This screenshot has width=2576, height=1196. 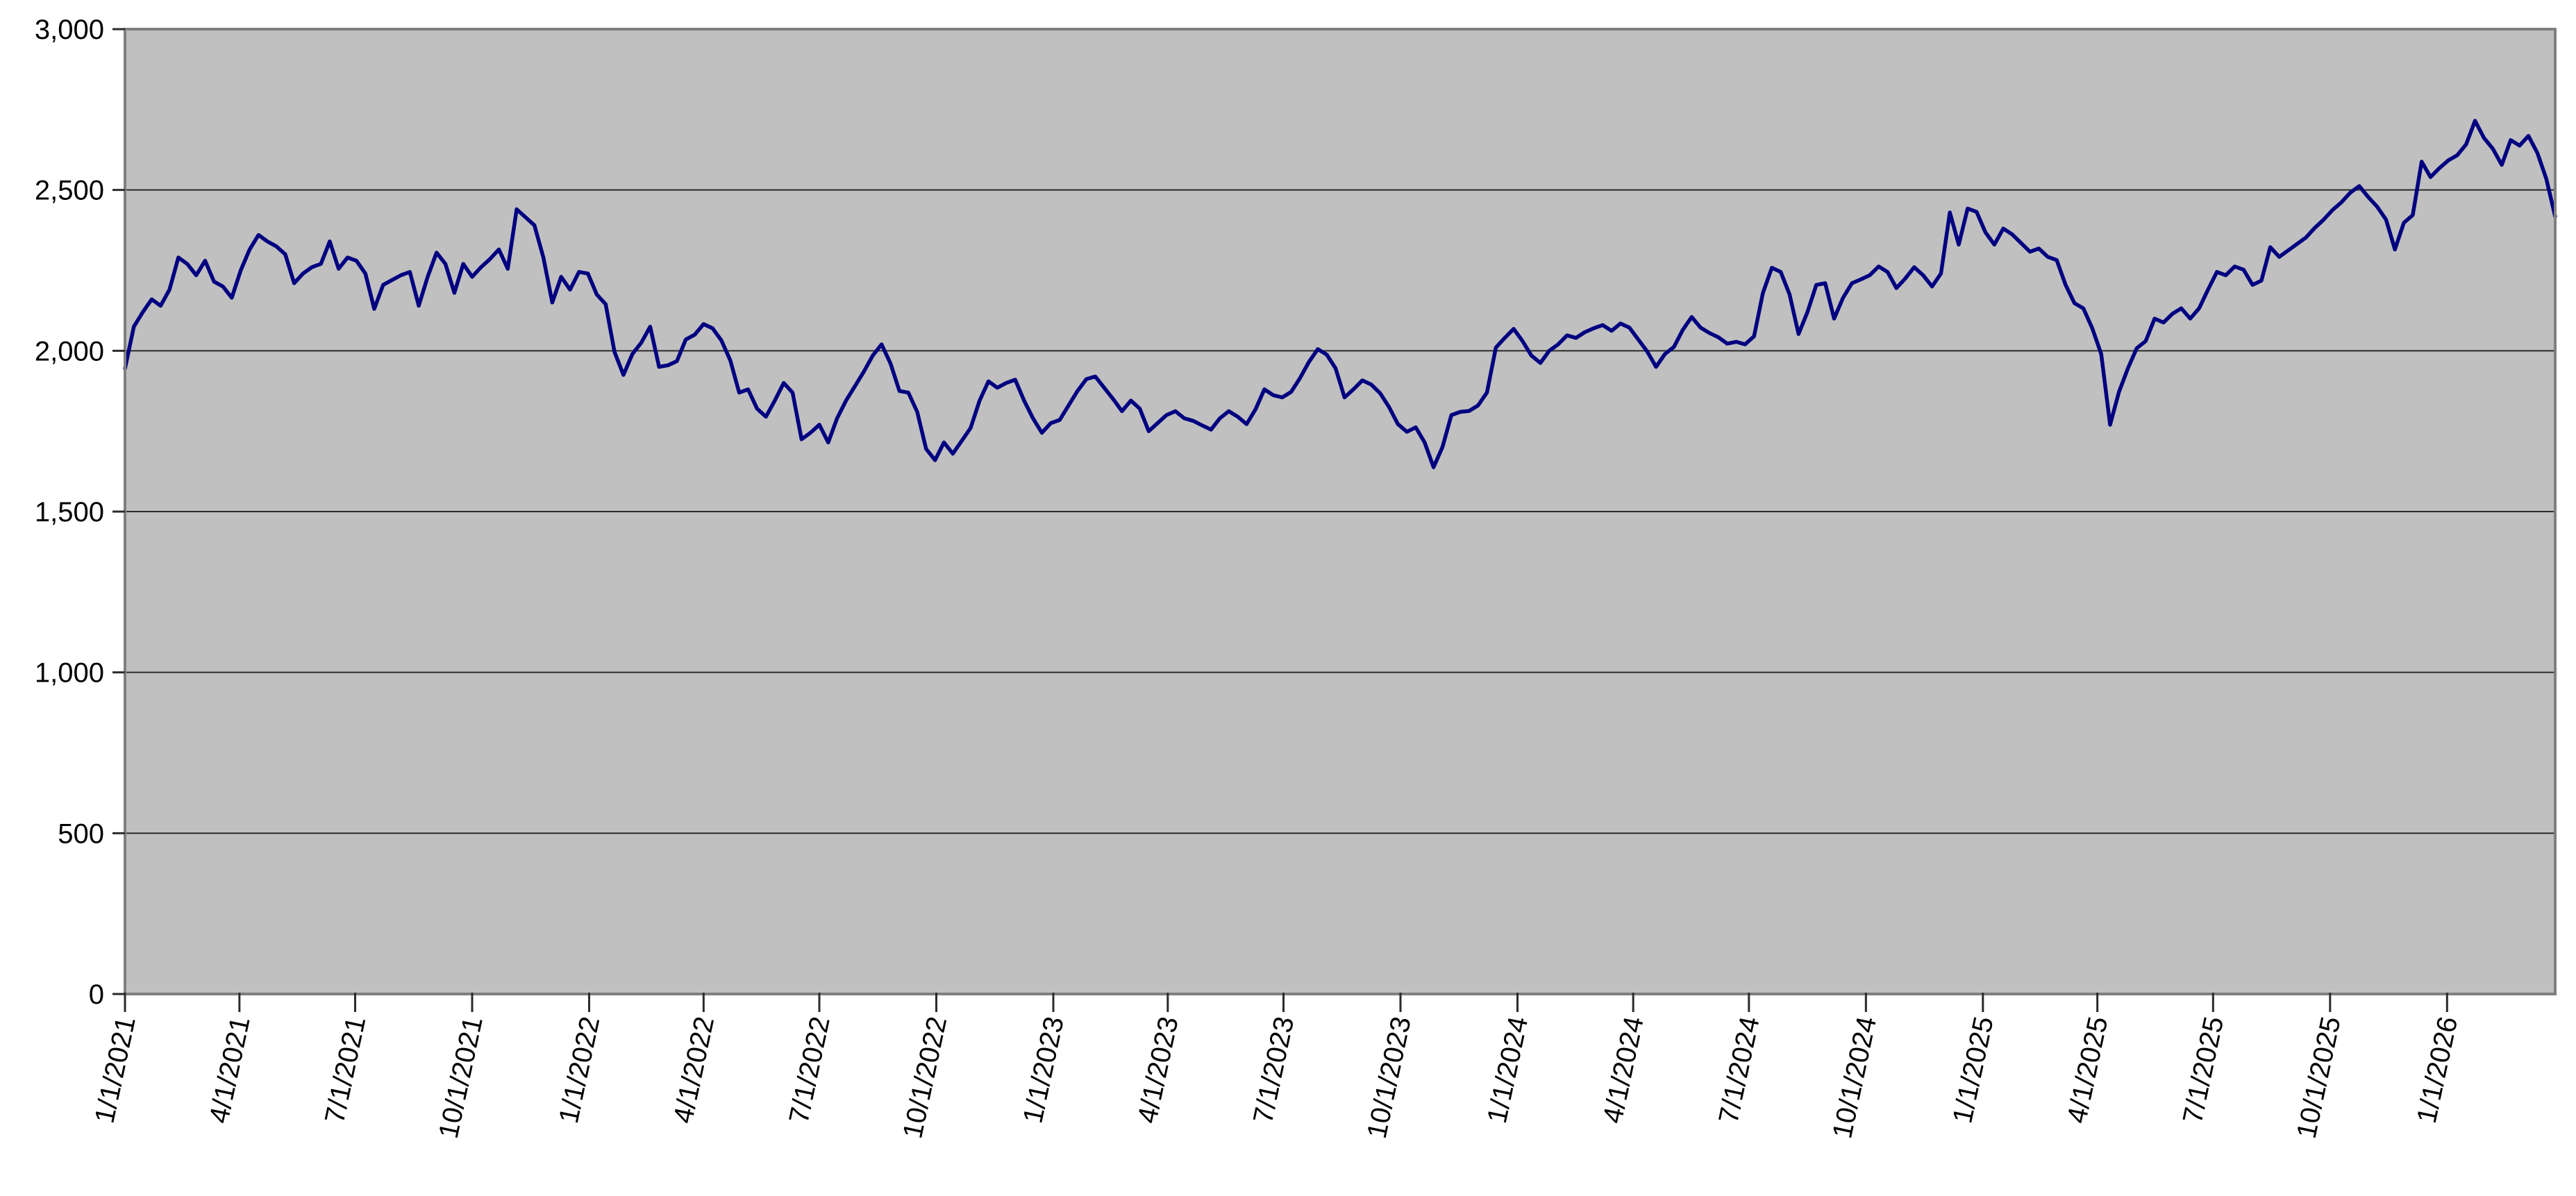 I want to click on x-axis-label: 7/1/2021, so click(x=345, y=1070).